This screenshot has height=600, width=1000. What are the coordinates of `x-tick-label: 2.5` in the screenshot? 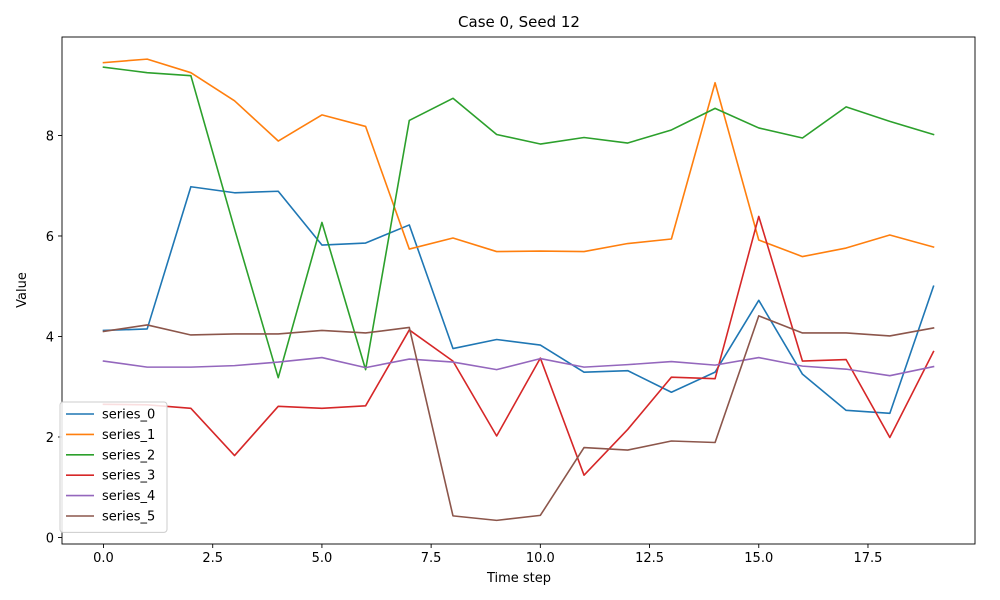 It's located at (212, 558).